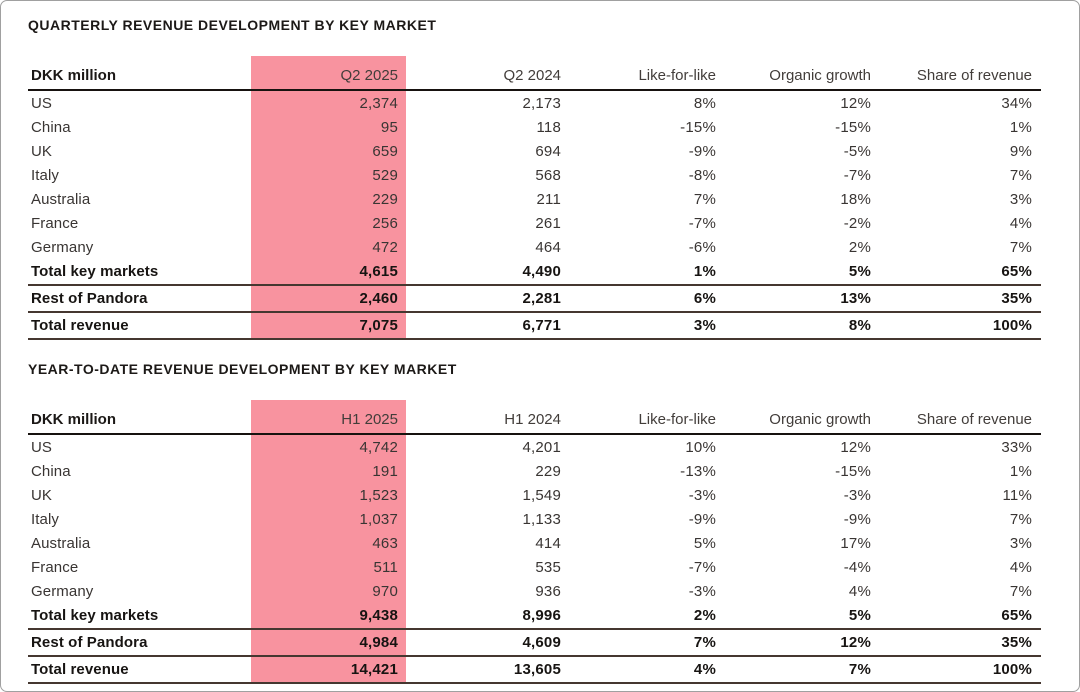 The height and width of the screenshot is (692, 1080). Describe the element at coordinates (702, 247) in the screenshot. I see `like-for-like-cell: -6%` at that location.